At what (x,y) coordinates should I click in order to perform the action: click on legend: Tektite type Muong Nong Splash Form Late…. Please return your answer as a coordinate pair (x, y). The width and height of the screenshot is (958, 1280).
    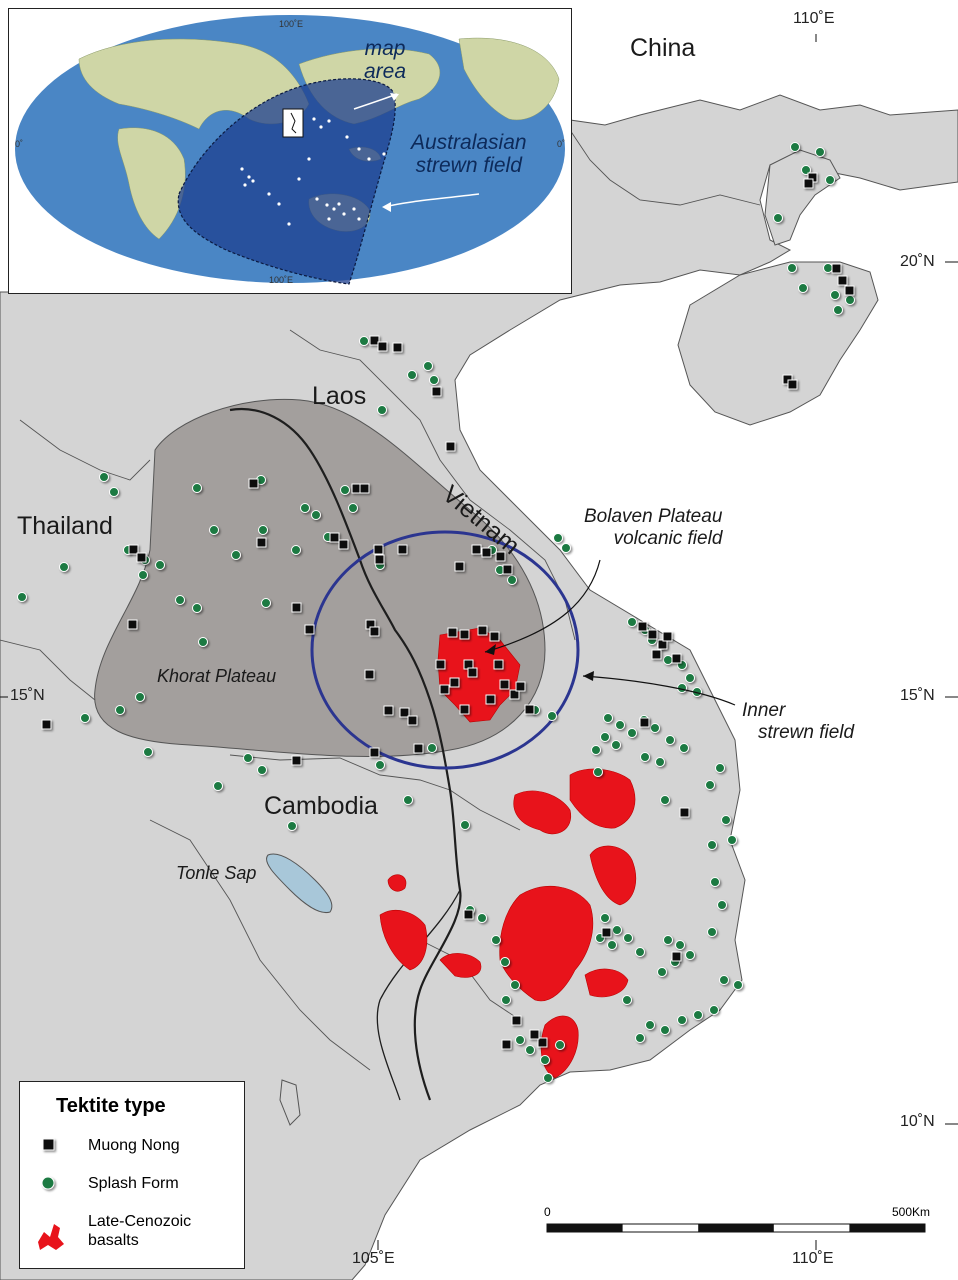
    Looking at the image, I should click on (132, 1175).